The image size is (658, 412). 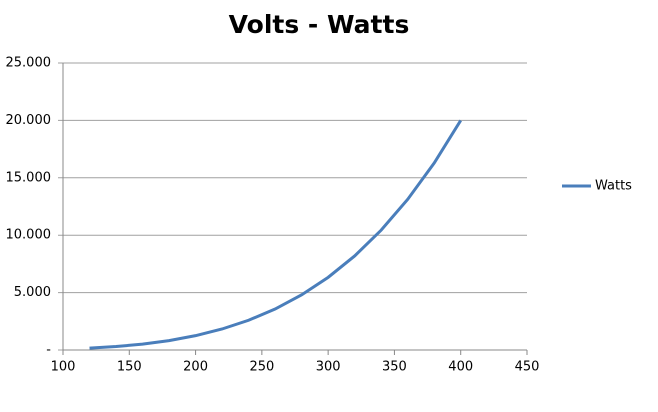 What do you see at coordinates (328, 367) in the screenshot?
I see `x-tick-label: 300` at bounding box center [328, 367].